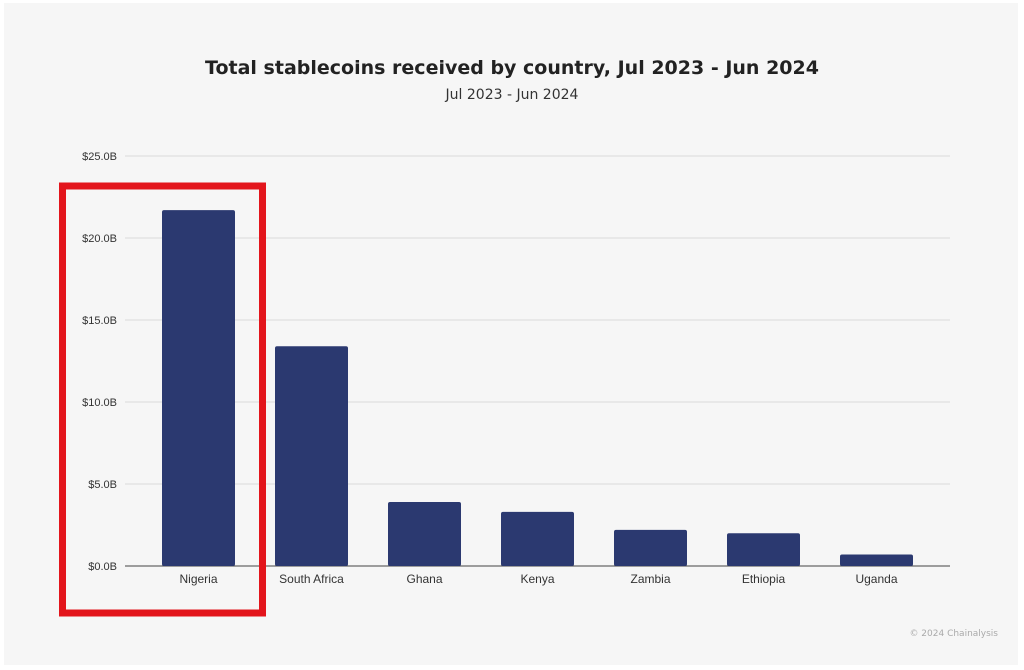 This screenshot has height=670, width=1024. What do you see at coordinates (99, 403) in the screenshot?
I see `y-tick-label: $10.0B` at bounding box center [99, 403].